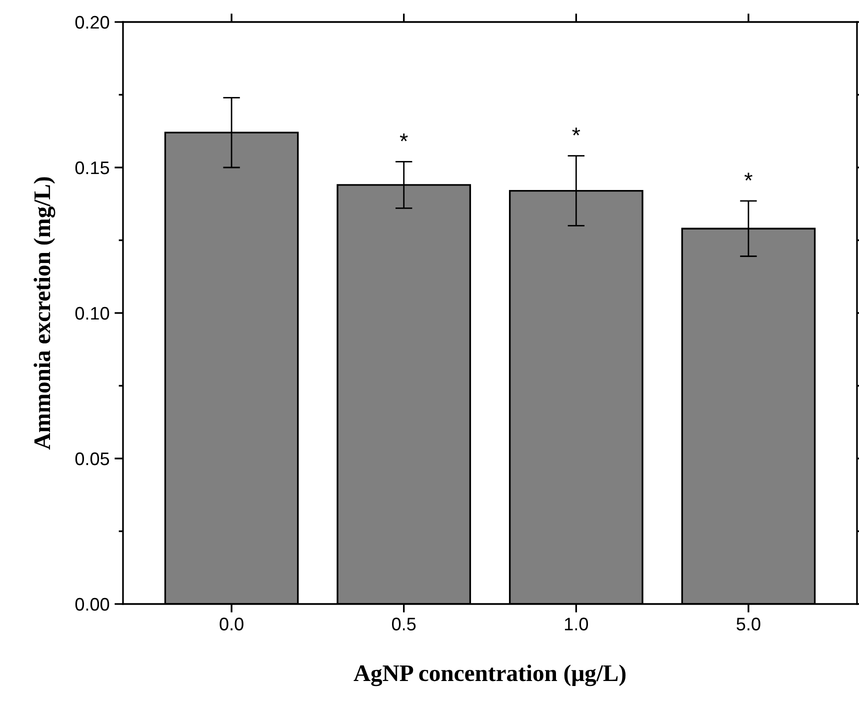  I want to click on x-tick-label: 1.0, so click(576, 624).